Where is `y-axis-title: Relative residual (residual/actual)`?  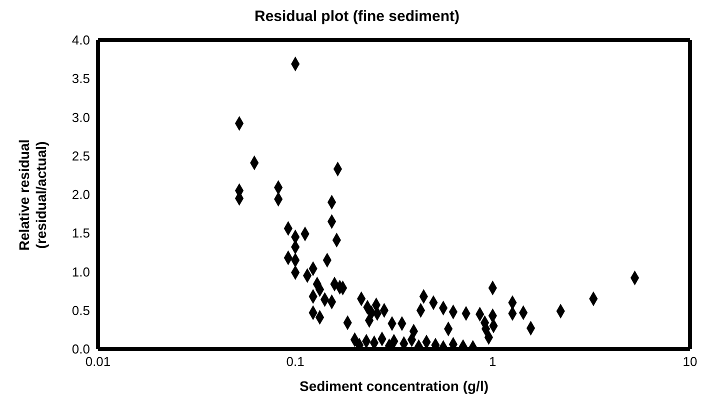
y-axis-title: Relative residual (residual/actual) is located at coordinates (33, 195).